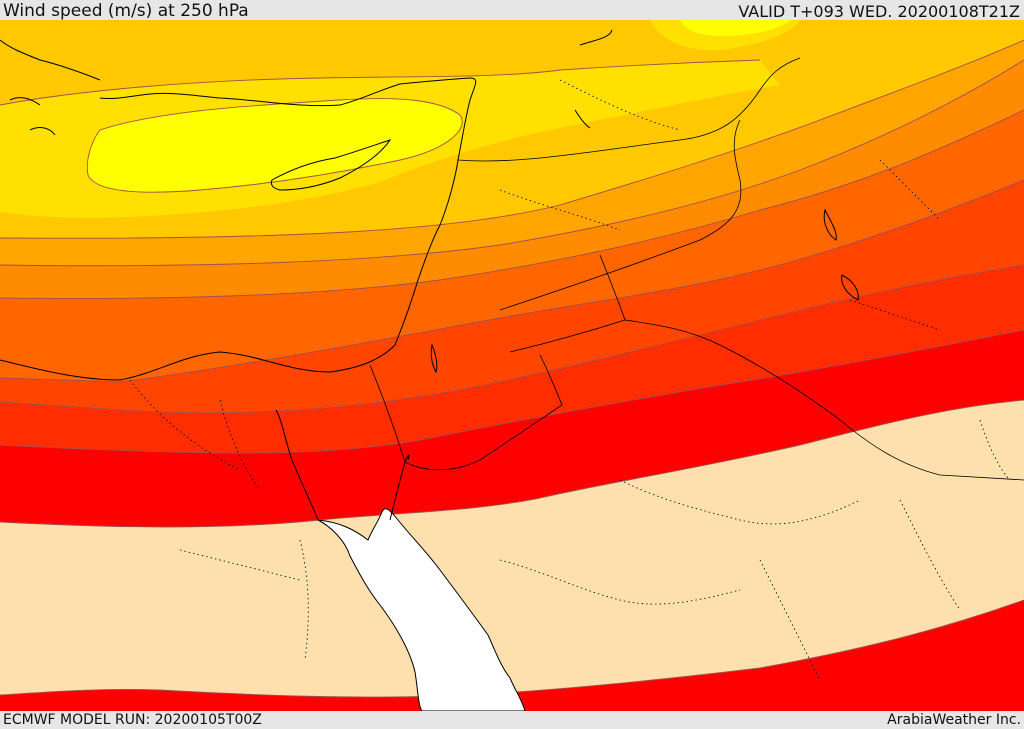 The image size is (1024, 729). What do you see at coordinates (735, 28) in the screenshot?
I see `band-bright-yellow-north` at bounding box center [735, 28].